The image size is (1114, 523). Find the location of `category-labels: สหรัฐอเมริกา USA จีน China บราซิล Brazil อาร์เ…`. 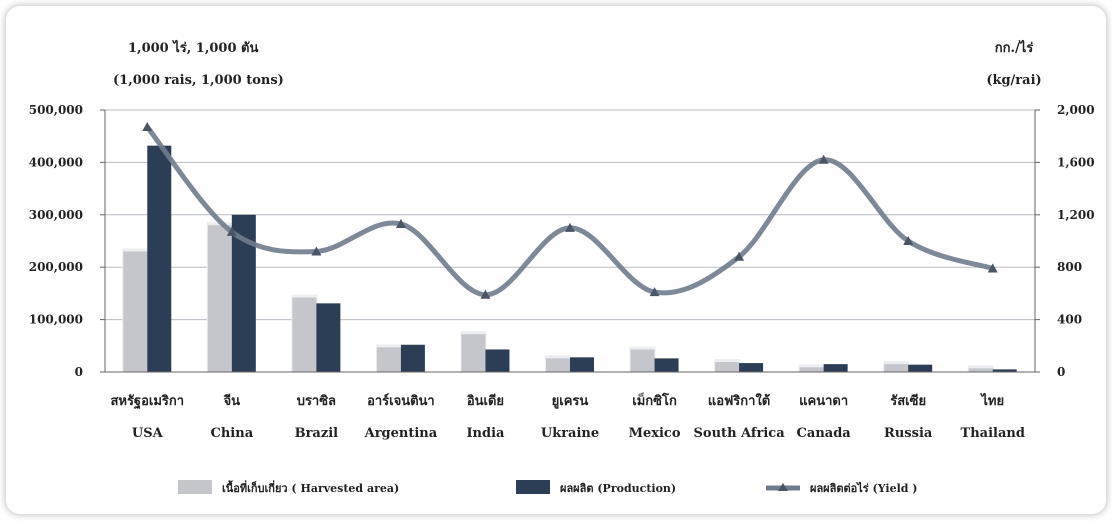

category-labels: สหรัฐอเมริกา USA จีน China บราซิล Brazil อาร์เ… is located at coordinates (567, 416).